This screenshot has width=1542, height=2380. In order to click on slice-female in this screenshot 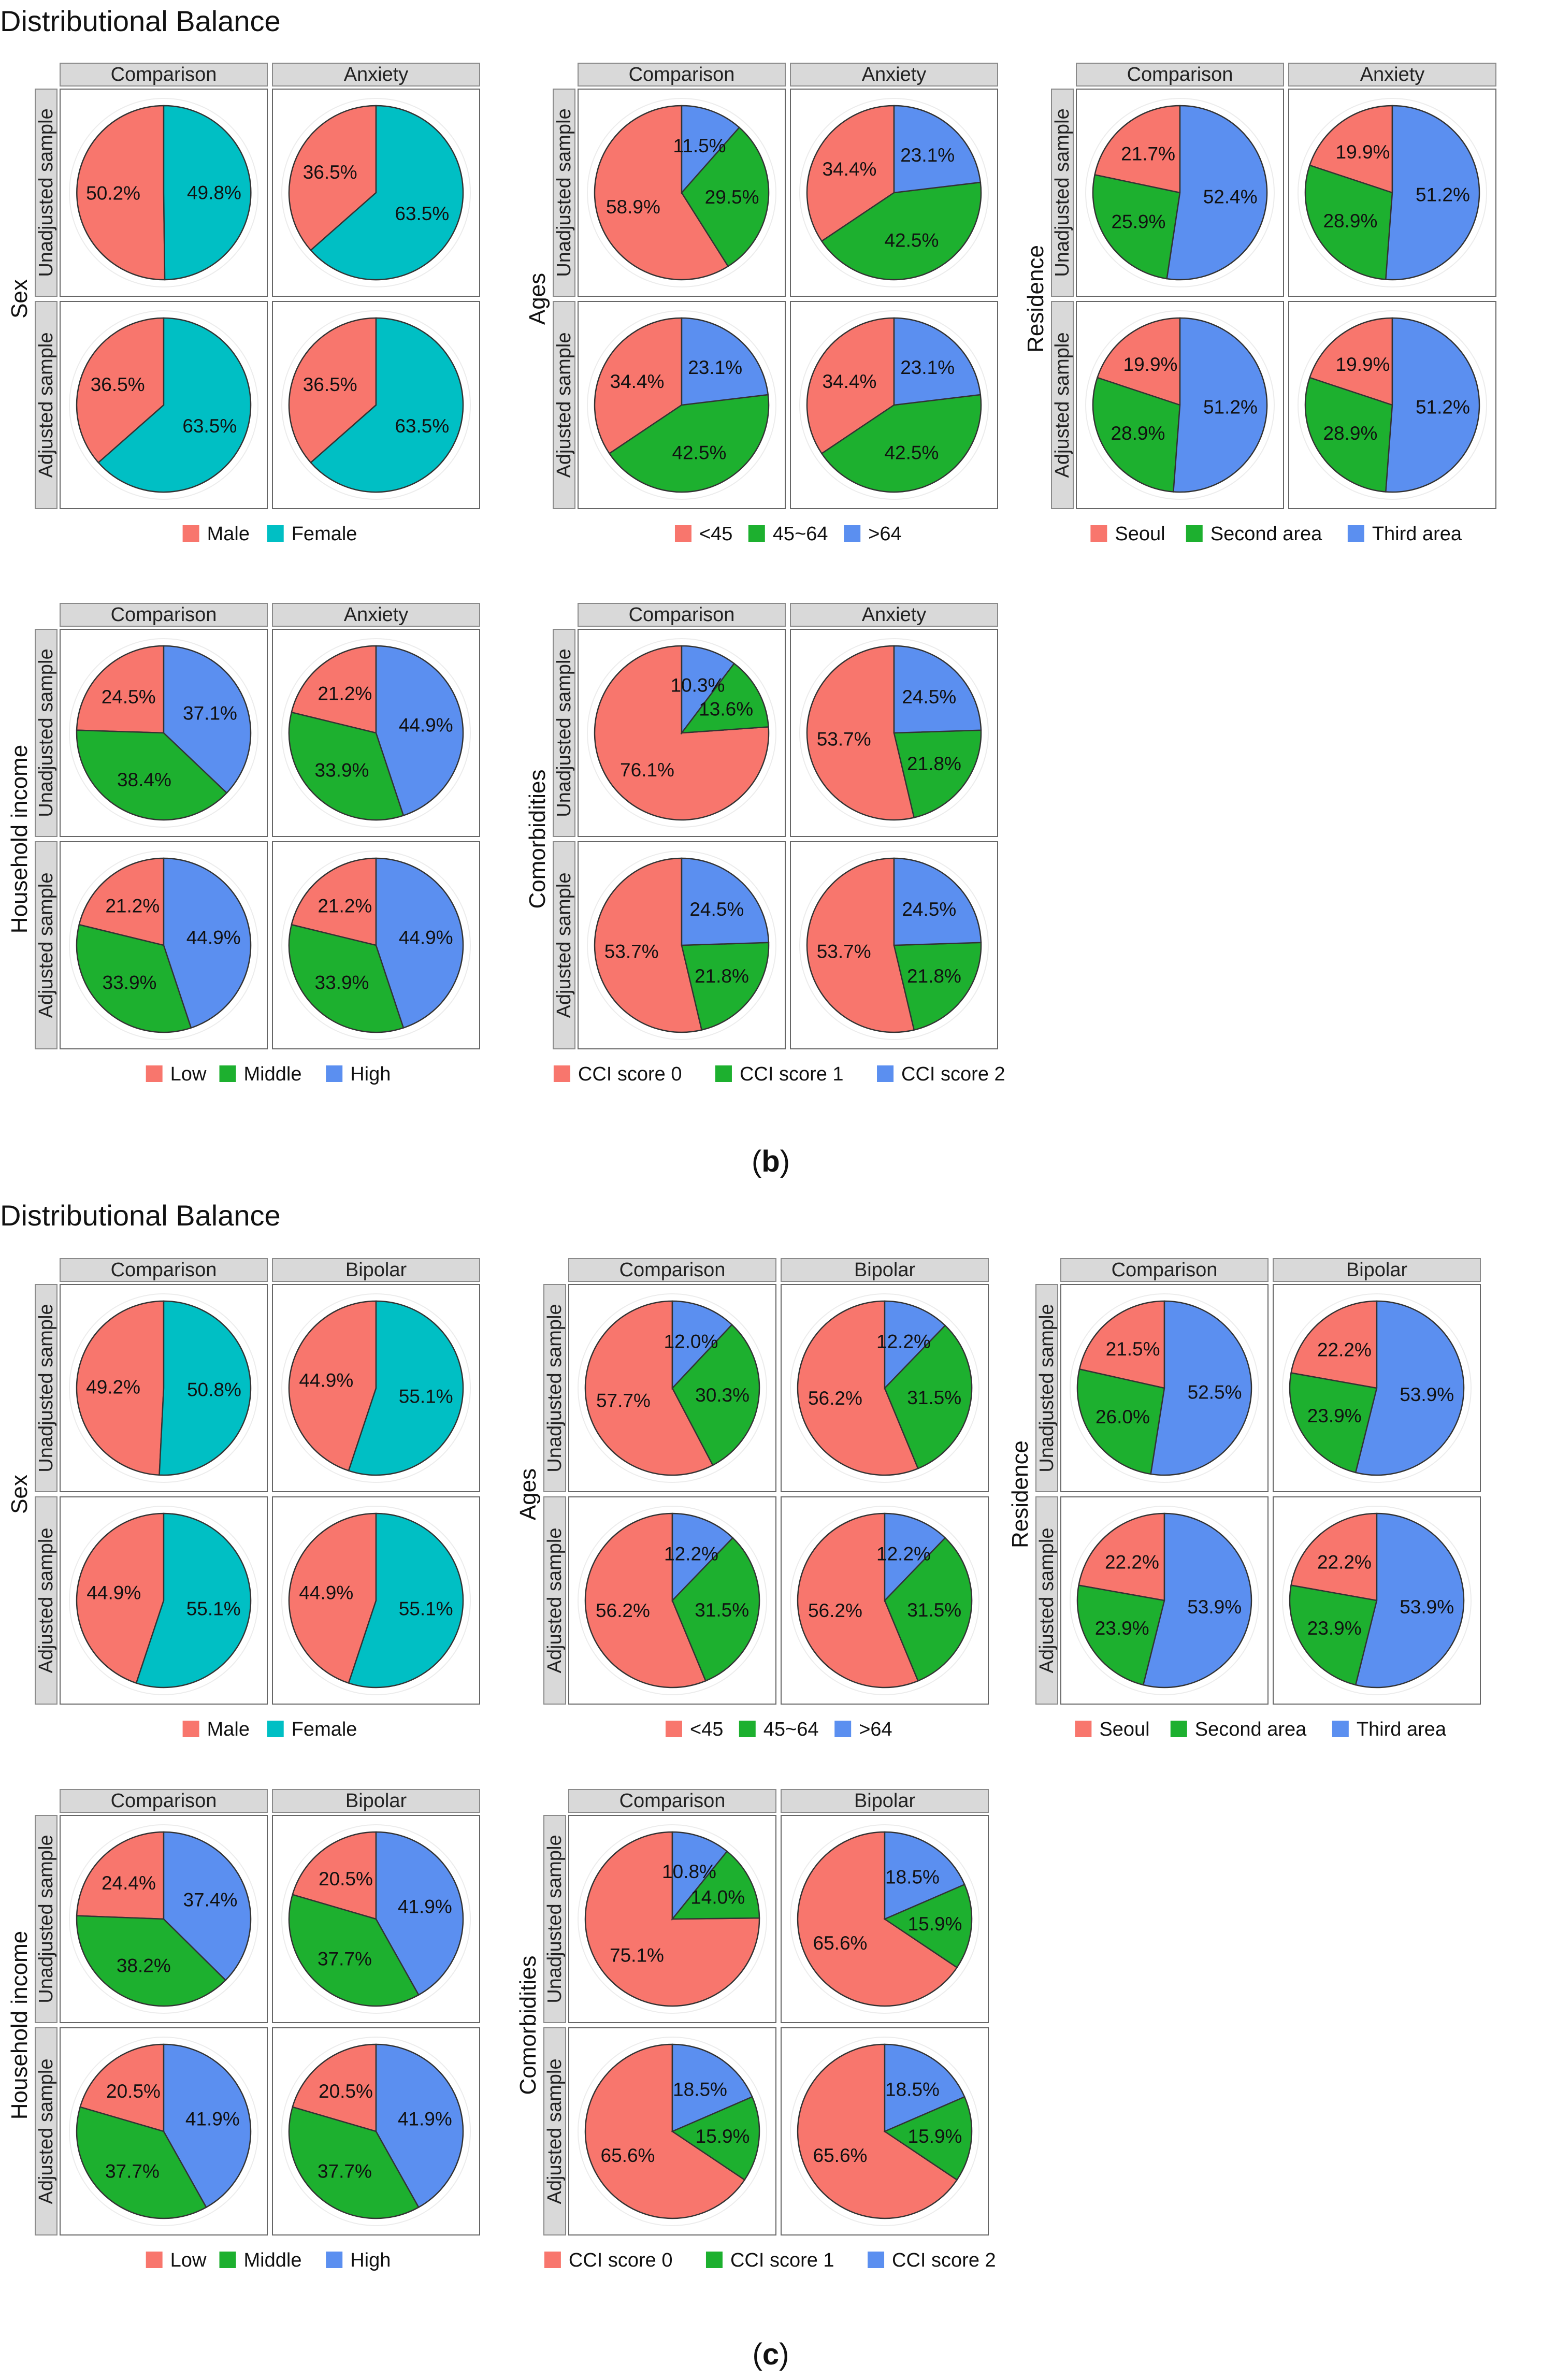, I will do `click(387, 405)`.